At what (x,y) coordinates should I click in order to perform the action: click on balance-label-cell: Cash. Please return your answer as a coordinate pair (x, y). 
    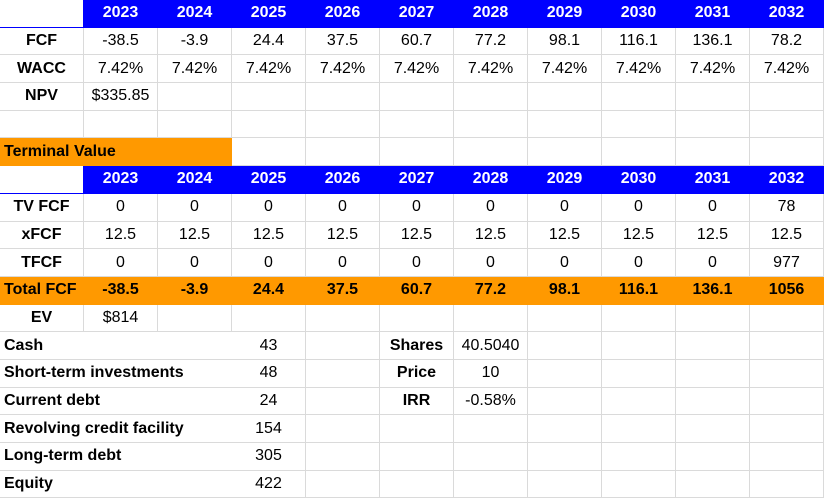
    Looking at the image, I should click on (116, 346).